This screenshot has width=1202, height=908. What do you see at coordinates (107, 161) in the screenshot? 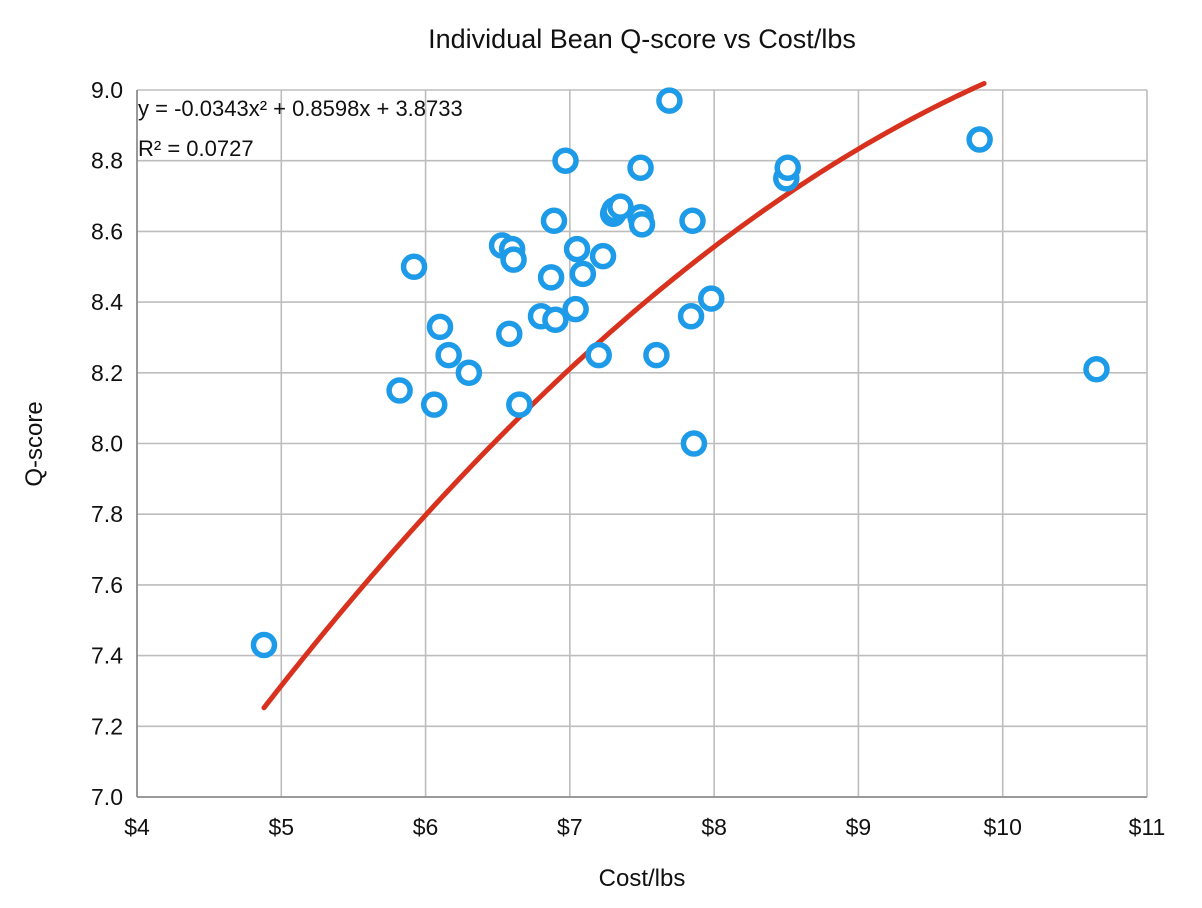
I see `y-tick-label: 8.8` at bounding box center [107, 161].